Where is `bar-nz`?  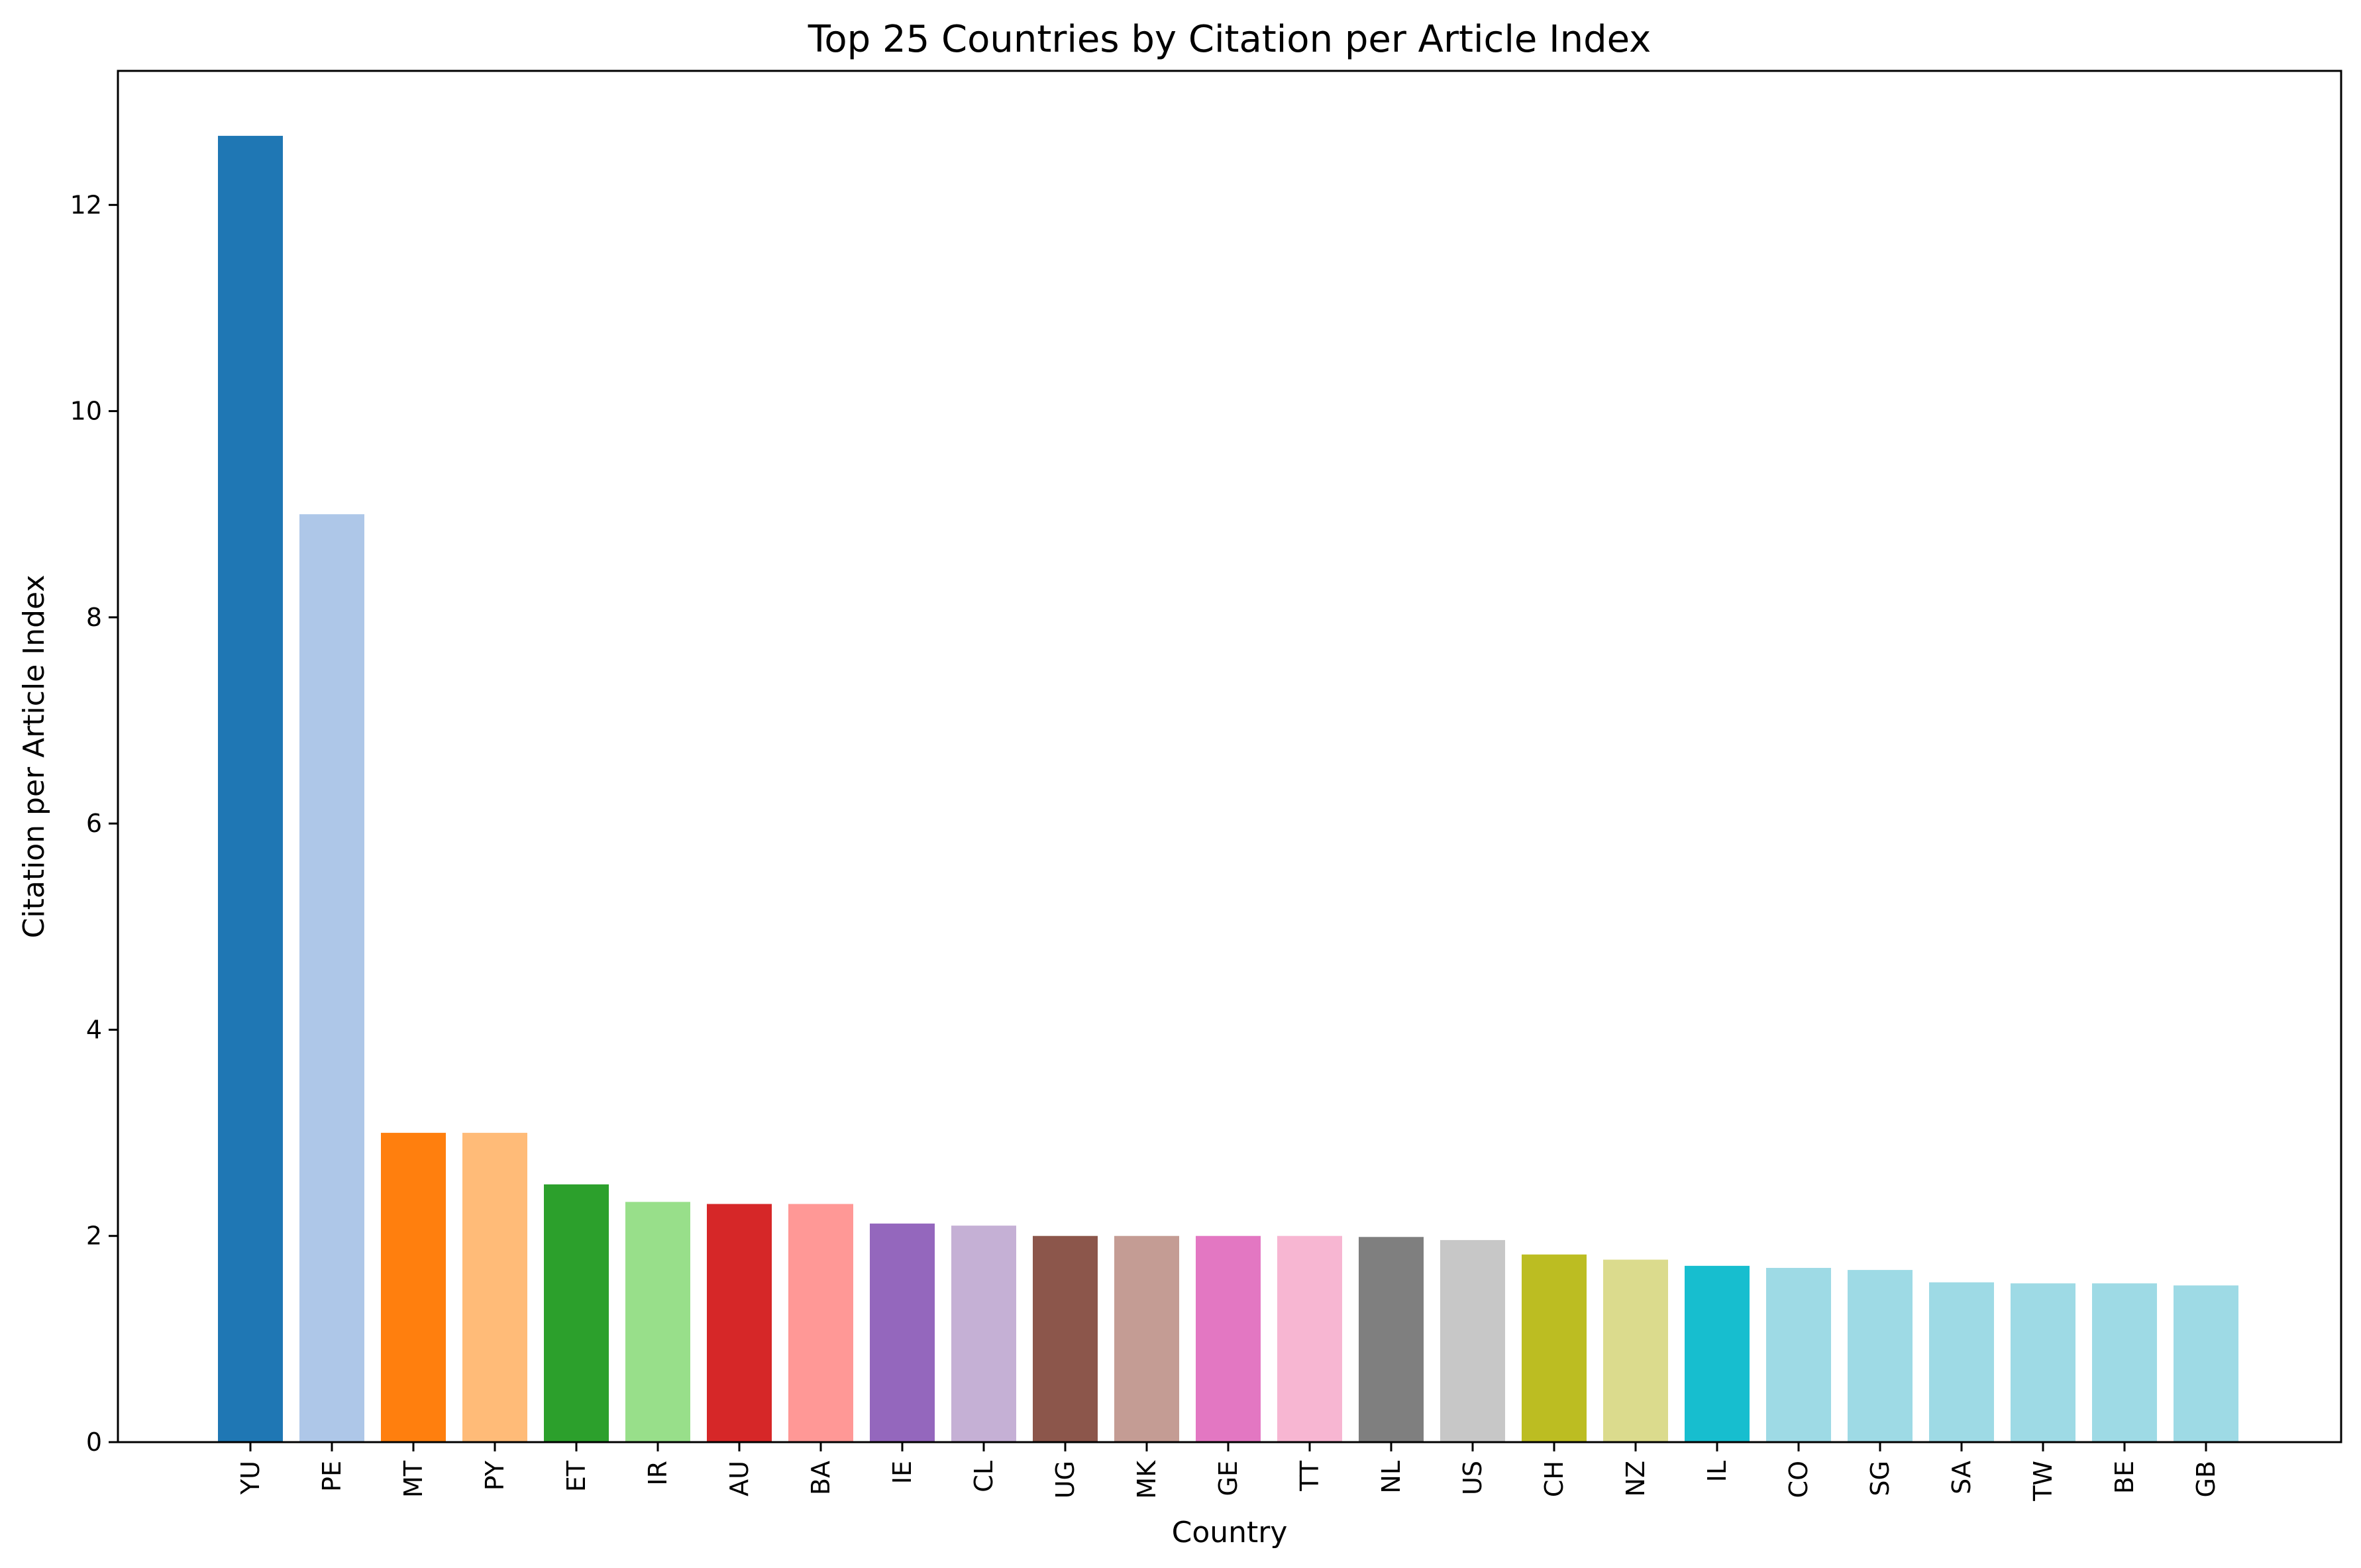 bar-nz is located at coordinates (1635, 1350).